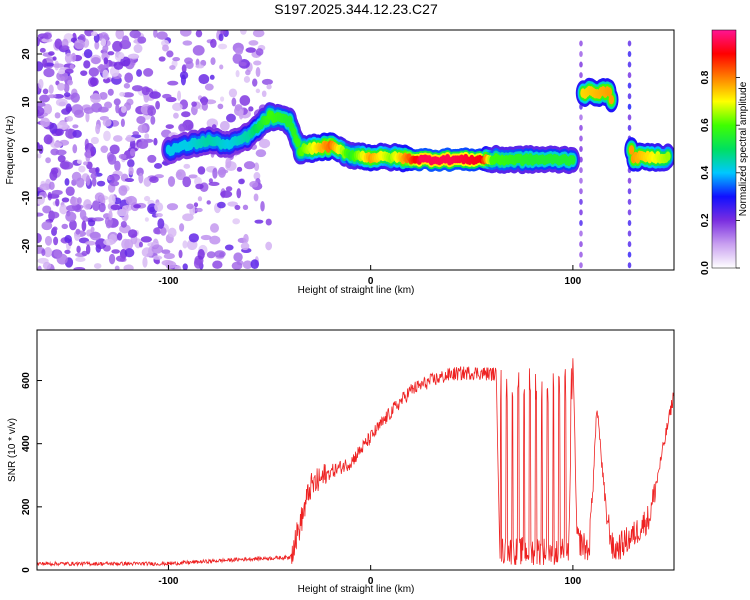  Describe the element at coordinates (720, 172) in the screenshot. I see `colorbar-ticks: 0.0 0.2 0.4 0.6 0.8` at that location.